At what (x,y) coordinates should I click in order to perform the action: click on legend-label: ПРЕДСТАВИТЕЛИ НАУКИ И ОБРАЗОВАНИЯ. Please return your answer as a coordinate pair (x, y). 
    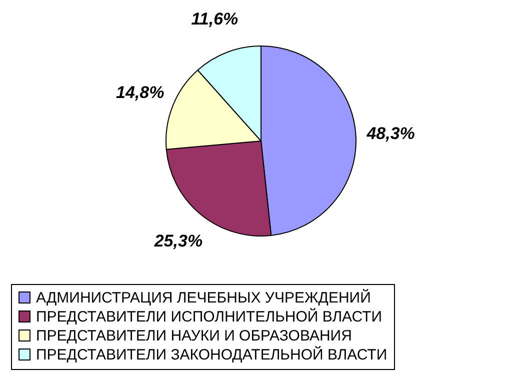
    Looking at the image, I should click on (194, 336).